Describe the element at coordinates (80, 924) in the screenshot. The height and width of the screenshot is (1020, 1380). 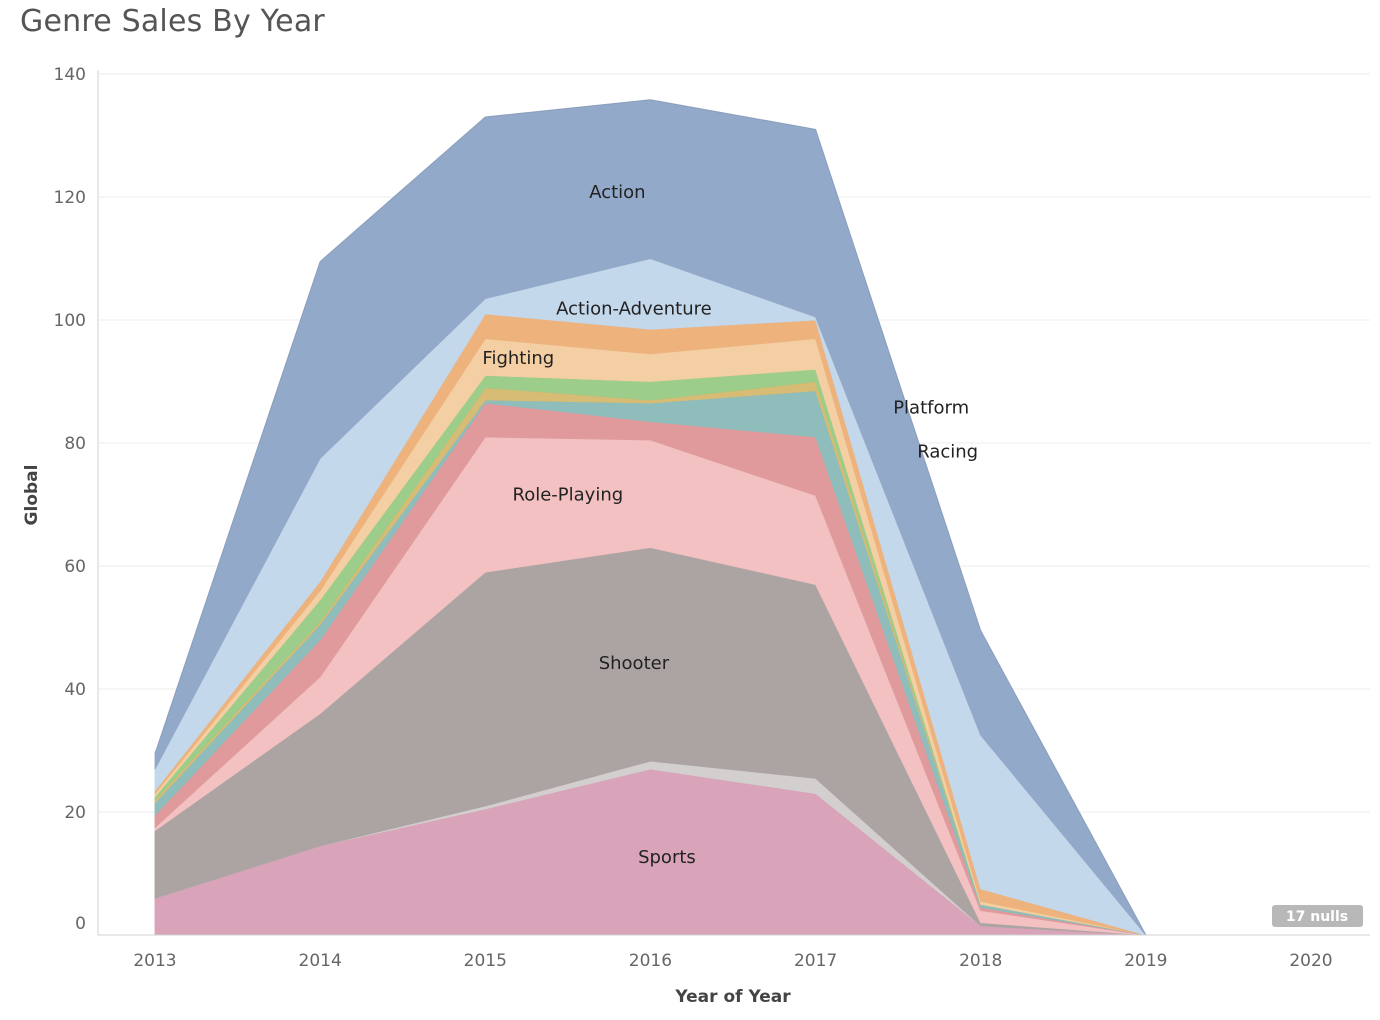
I see `y-tick-label: 0` at that location.